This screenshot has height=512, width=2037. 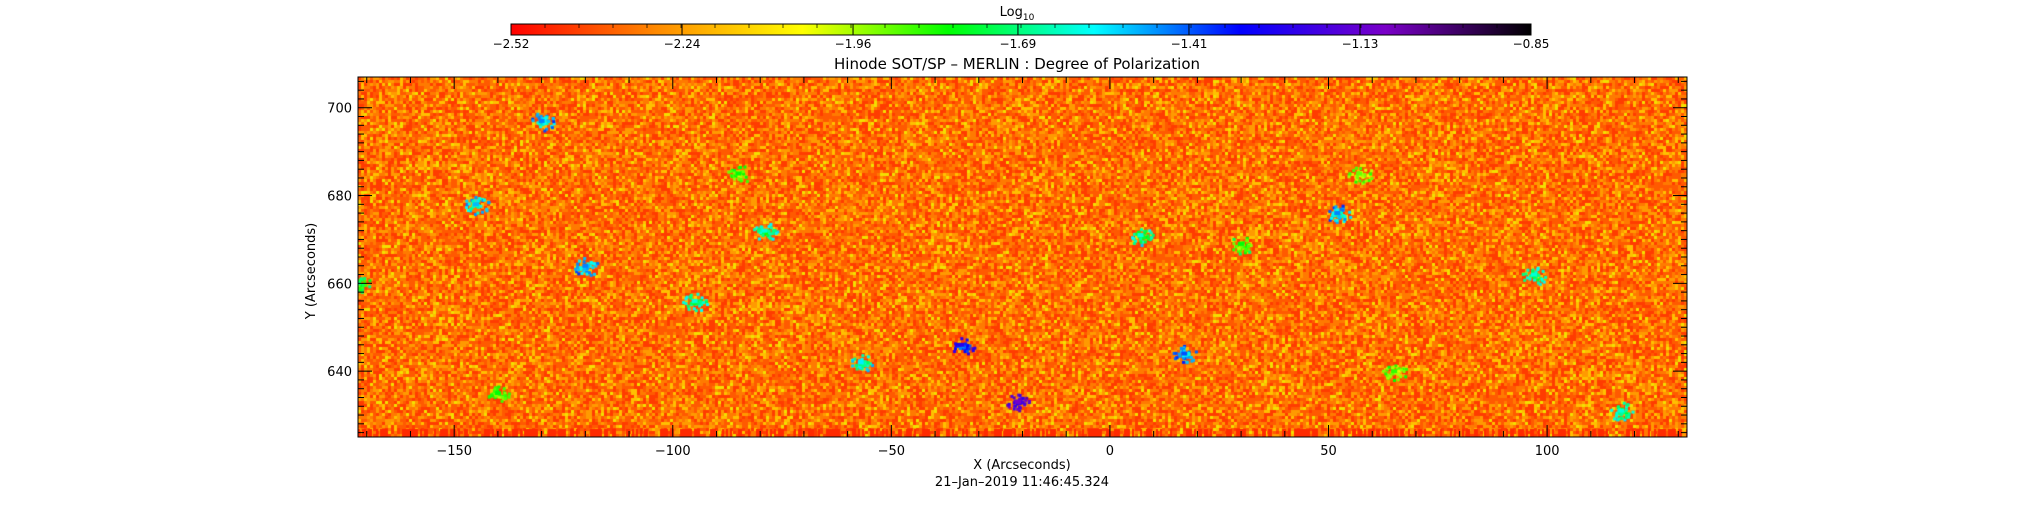 I want to click on y-tick-label: 680, so click(x=339, y=197).